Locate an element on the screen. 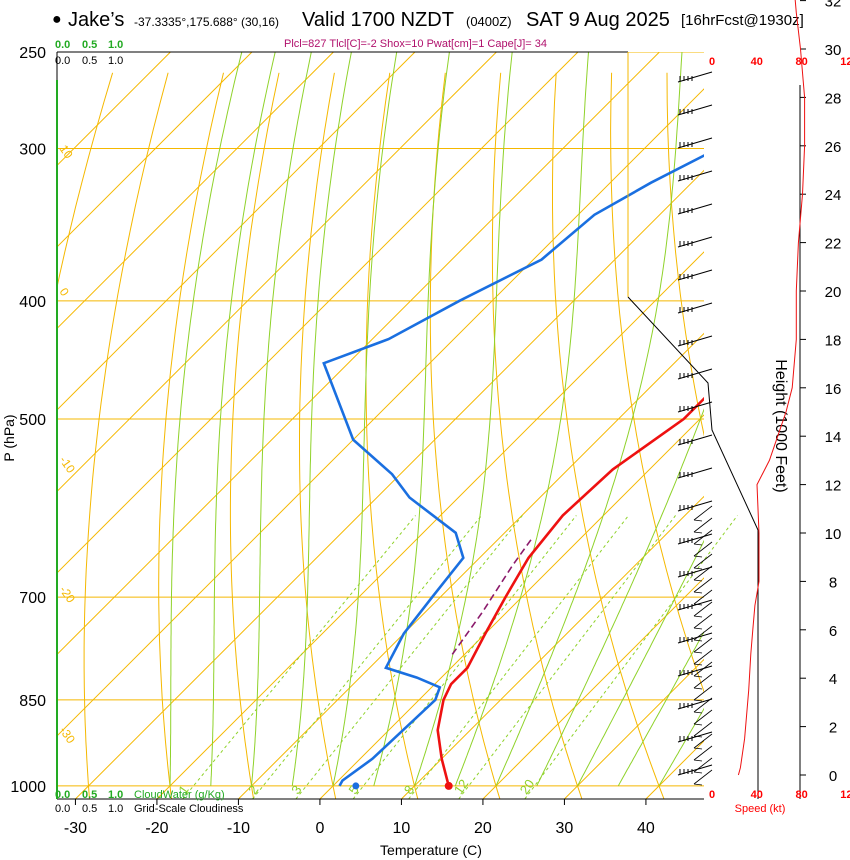 The height and width of the screenshot is (860, 850). station-coords: -37.3335°,175.688° (30,16) is located at coordinates (207, 22).